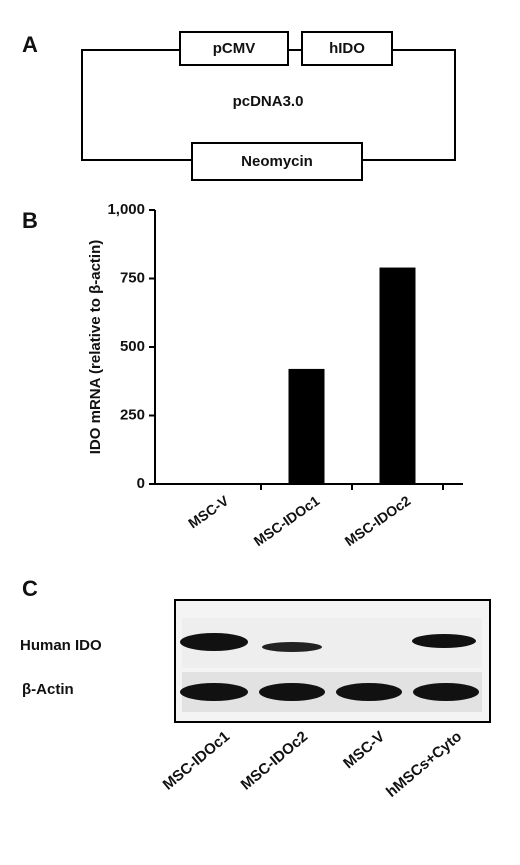 This screenshot has width=520, height=865. What do you see at coordinates (132, 277) in the screenshot?
I see `y-tick-label: 750` at bounding box center [132, 277].